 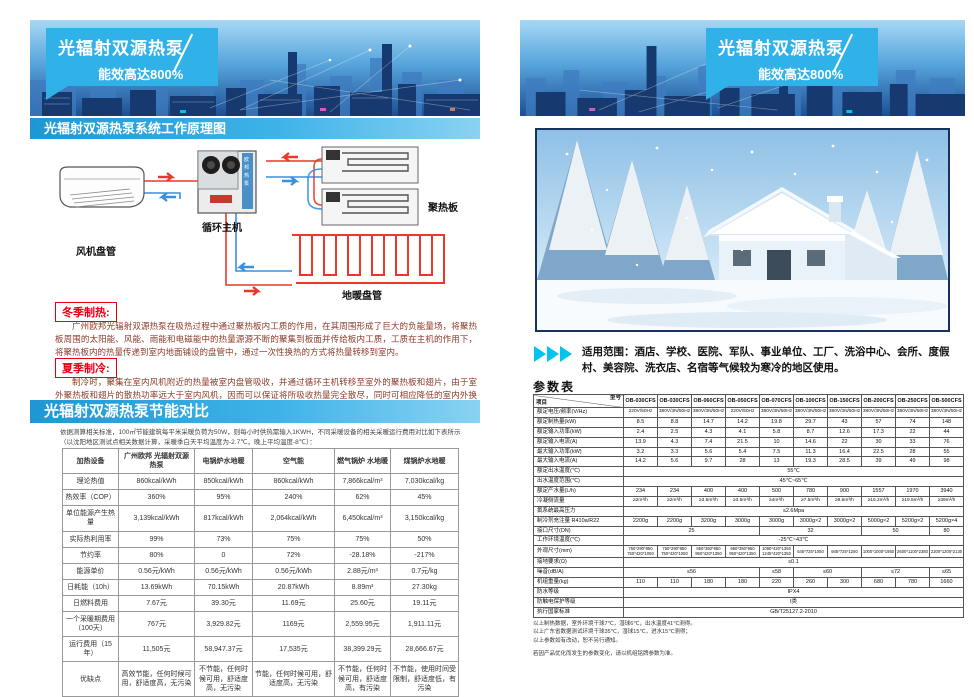 What do you see at coordinates (640, 432) in the screenshot?
I see `table-cell: 2.4` at bounding box center [640, 432].